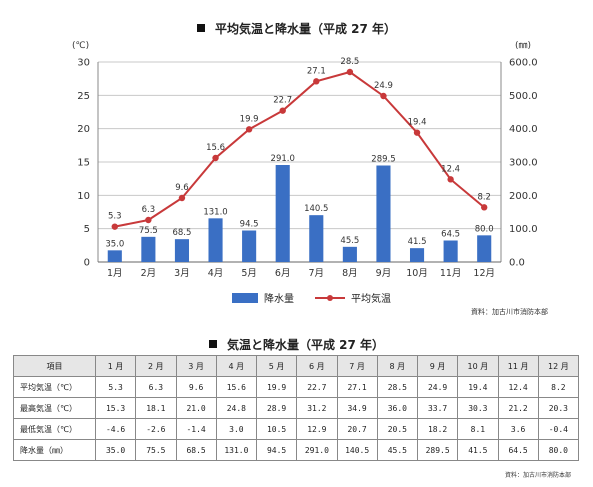 The image size is (593, 487). What do you see at coordinates (149, 210) in the screenshot?
I see `temperature-value-label: 6.3` at bounding box center [149, 210].